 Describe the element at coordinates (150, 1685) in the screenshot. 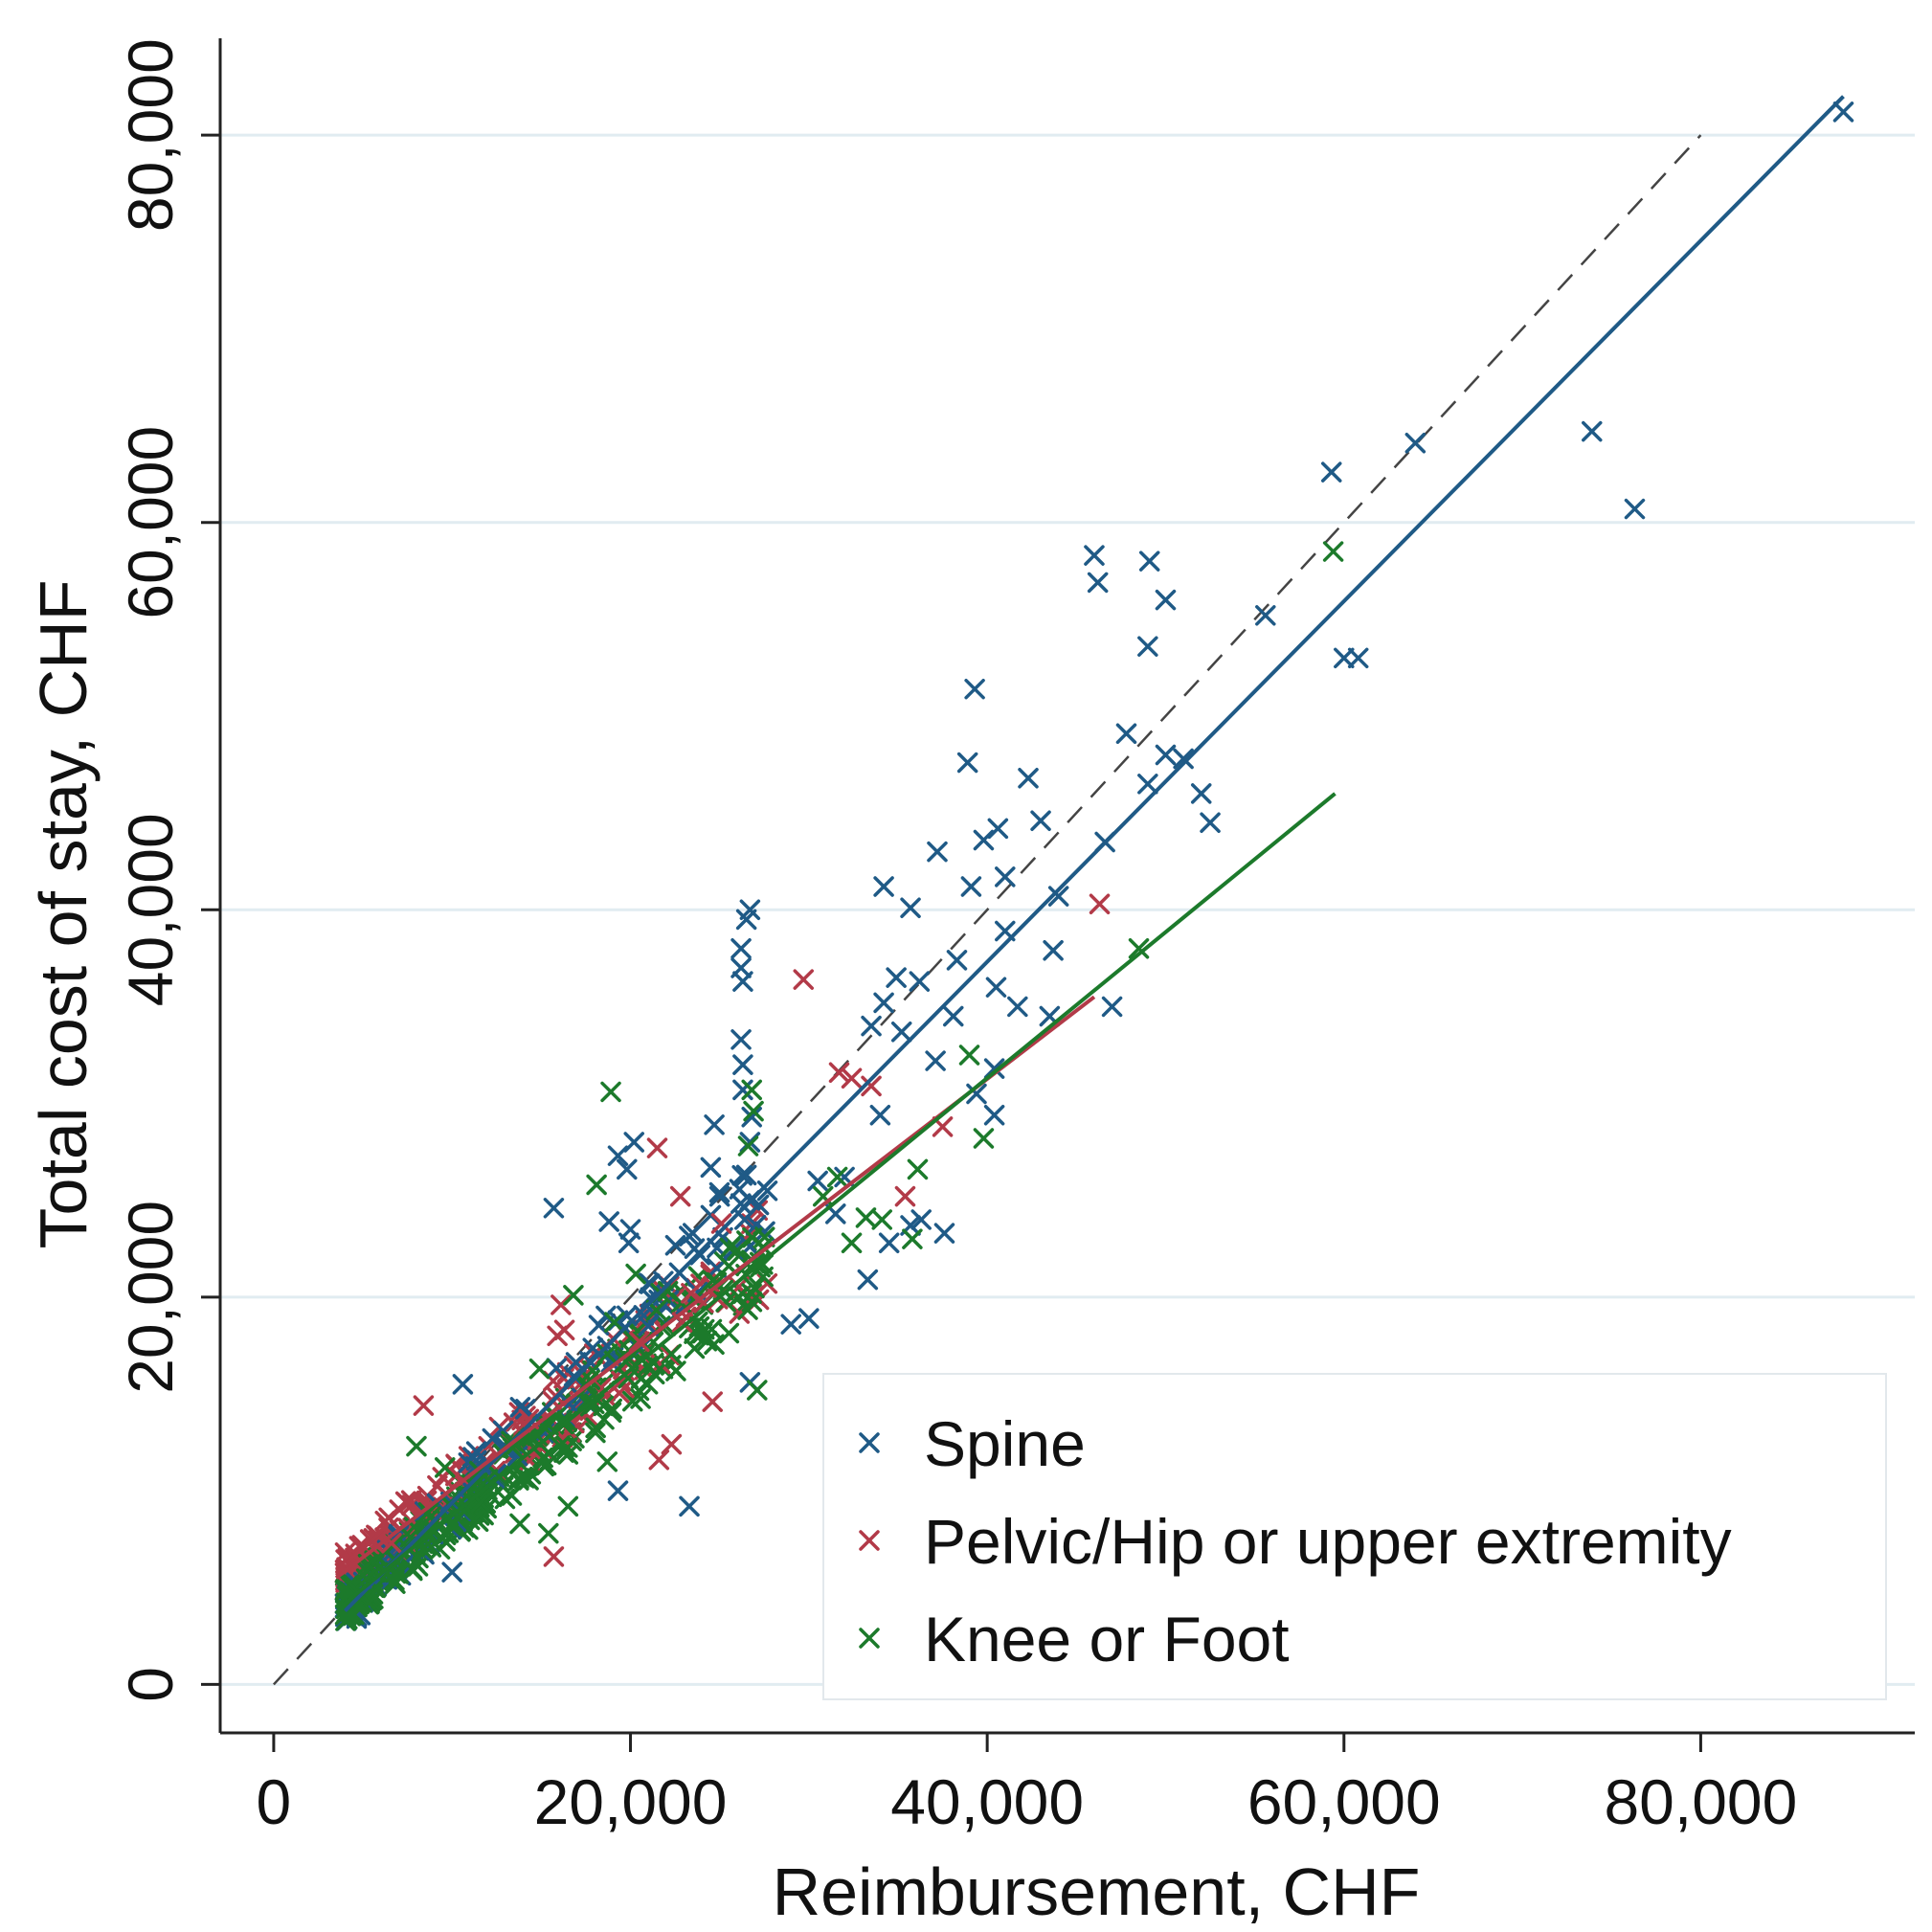

I see `y-tick-label: 0` at that location.